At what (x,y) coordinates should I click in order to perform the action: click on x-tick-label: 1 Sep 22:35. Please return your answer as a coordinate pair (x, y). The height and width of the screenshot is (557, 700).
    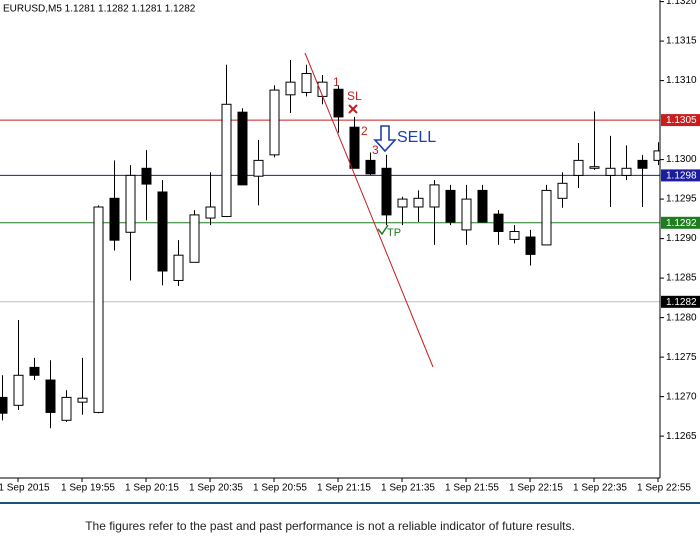
    Looking at the image, I should click on (600, 488).